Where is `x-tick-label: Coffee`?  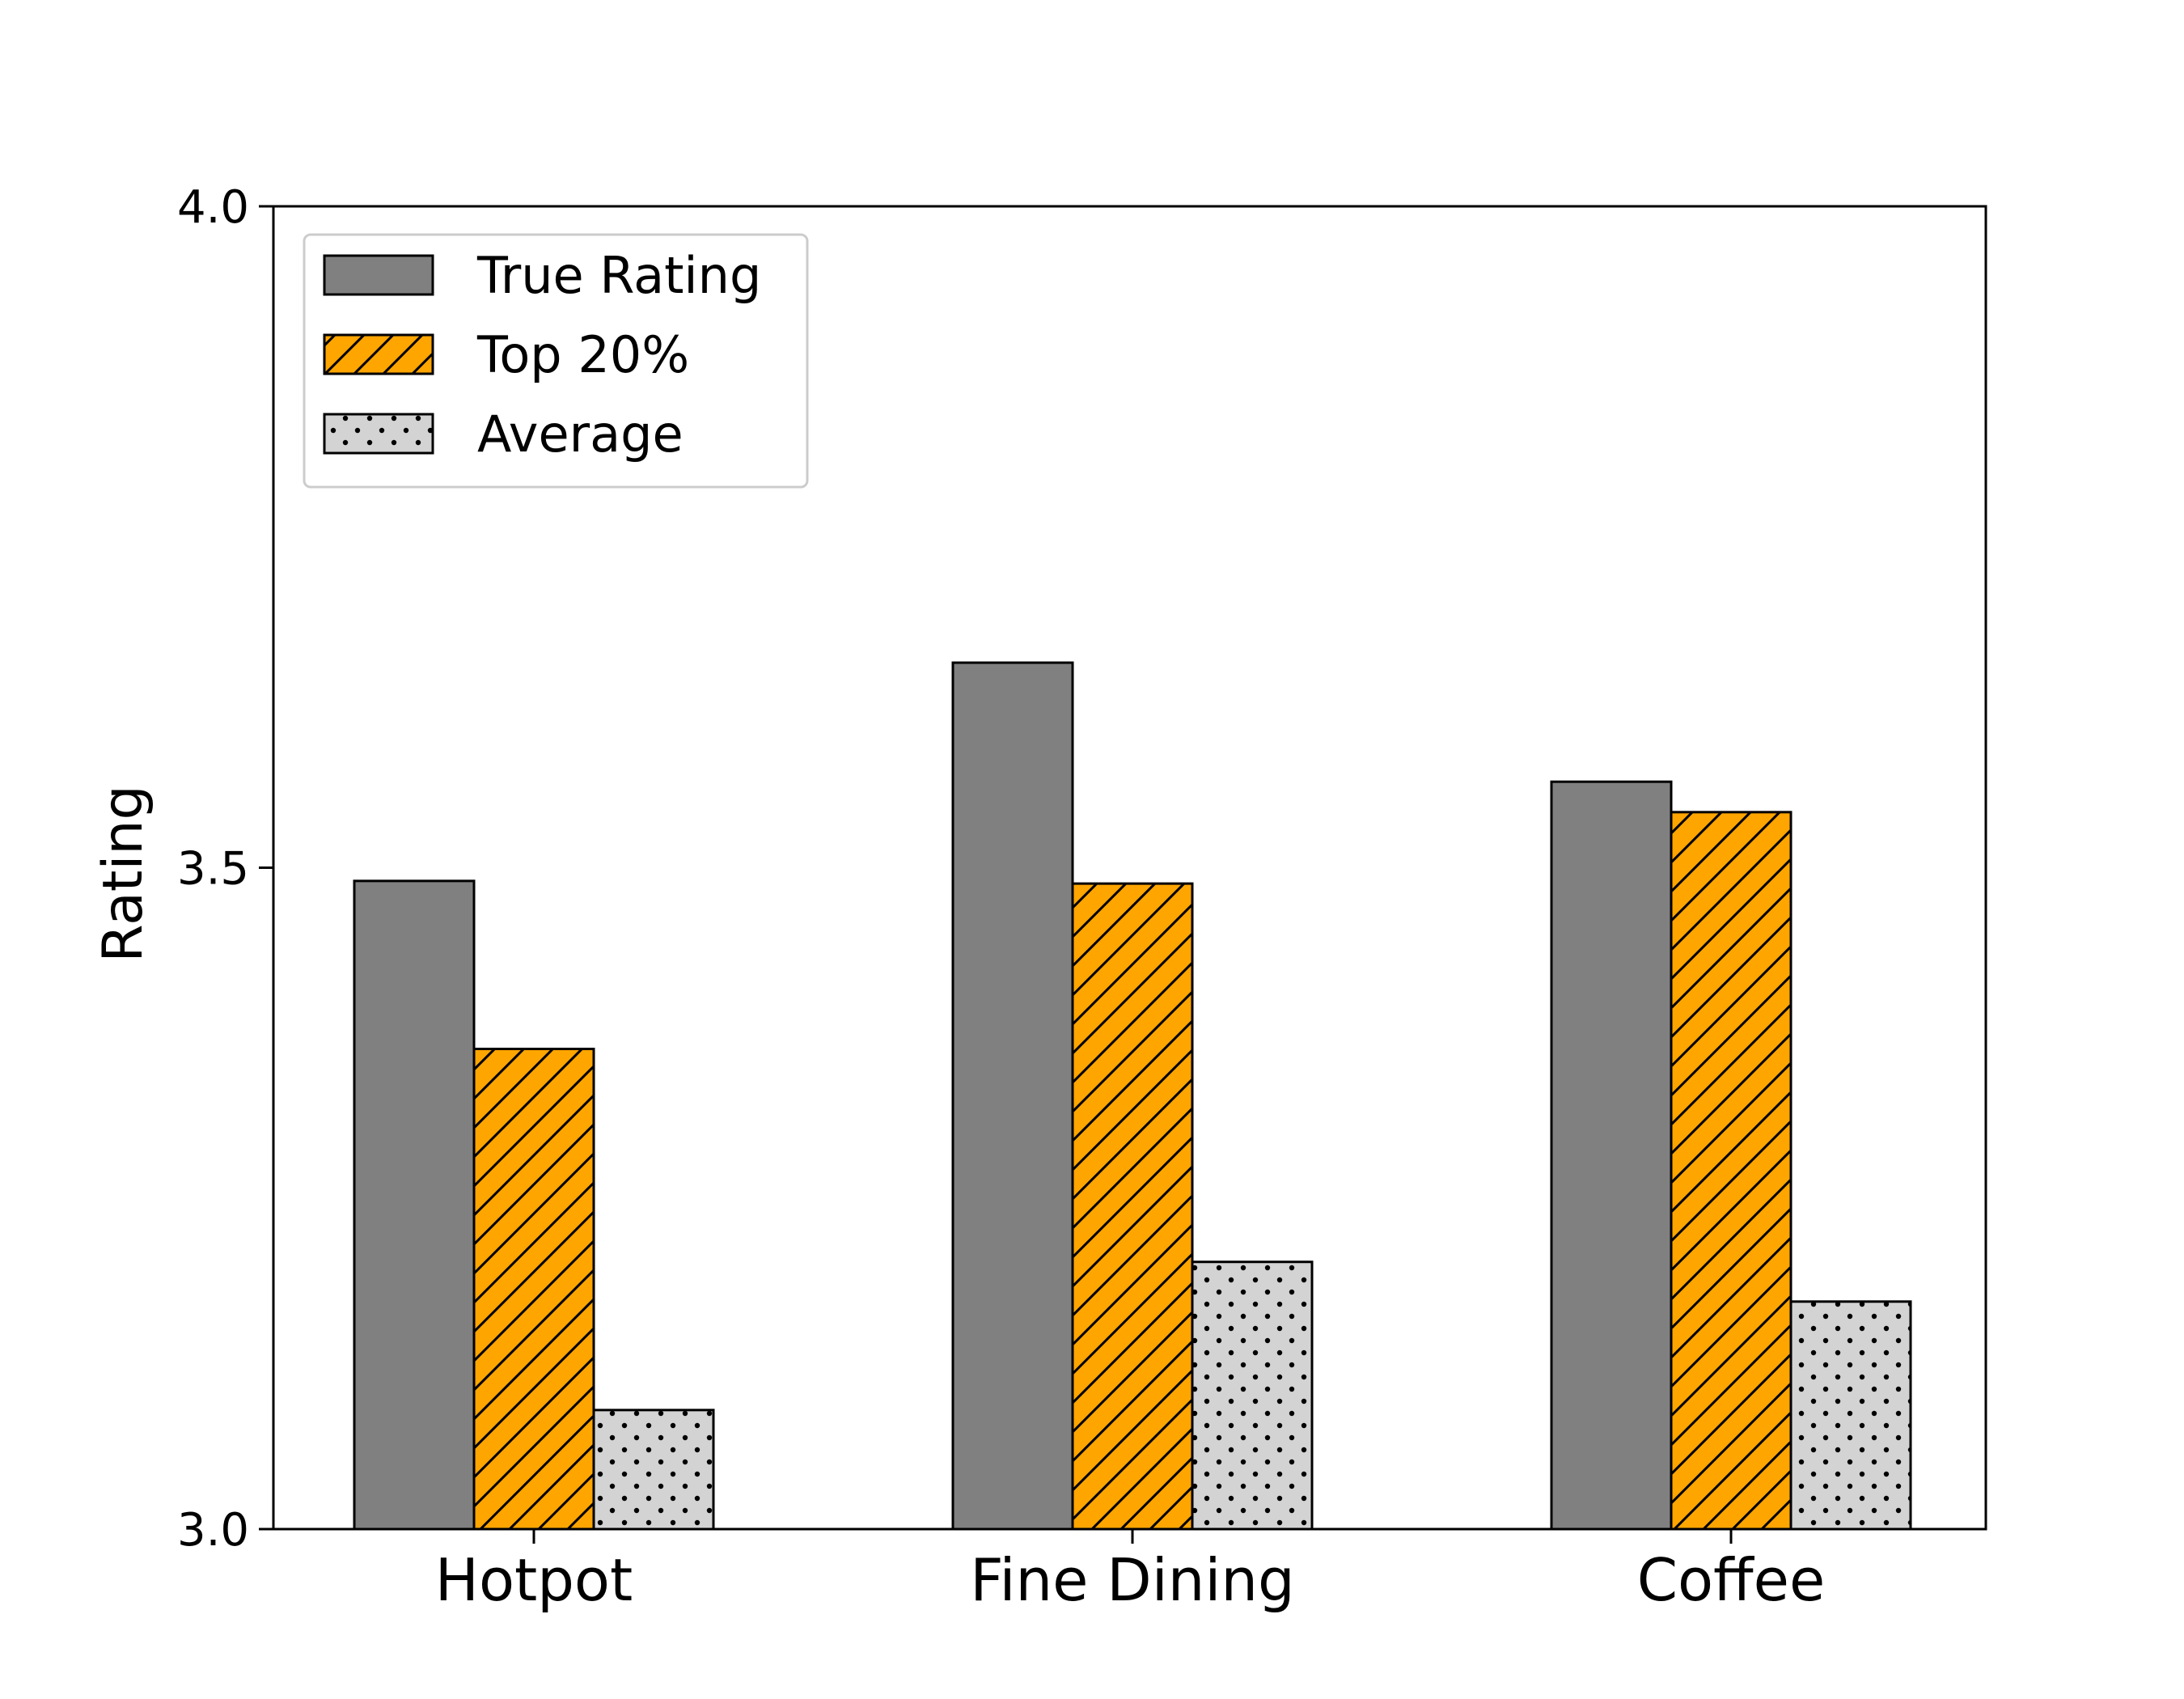 x-tick-label: Coffee is located at coordinates (1731, 1580).